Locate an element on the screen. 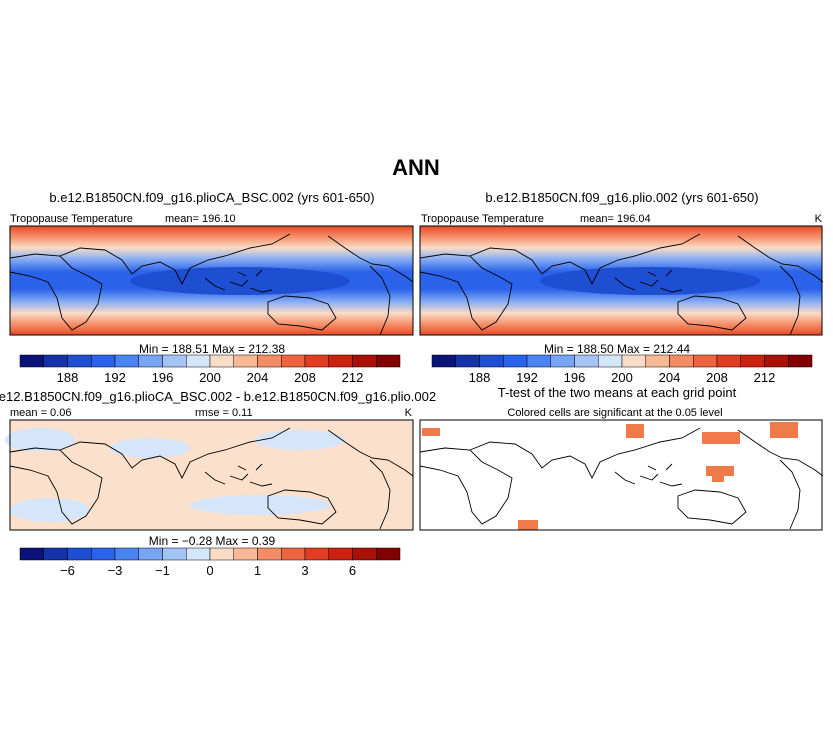 The image size is (833, 733). min-max-label: Min = −0.28 Max = 0.39 is located at coordinates (212, 541).